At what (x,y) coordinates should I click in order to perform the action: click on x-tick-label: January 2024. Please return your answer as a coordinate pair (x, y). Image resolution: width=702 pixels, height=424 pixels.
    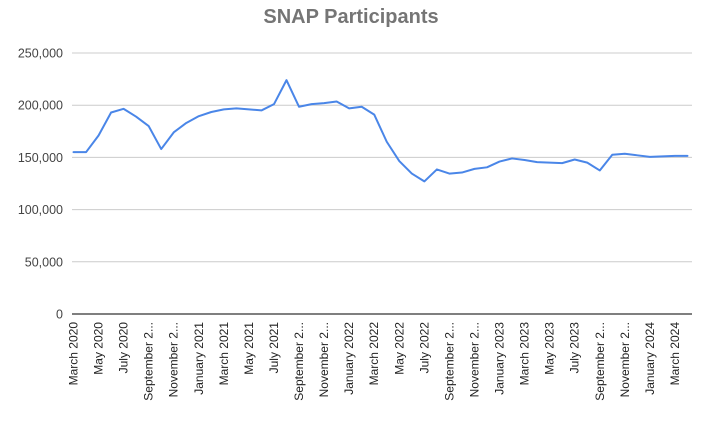
    Looking at the image, I should click on (650, 358).